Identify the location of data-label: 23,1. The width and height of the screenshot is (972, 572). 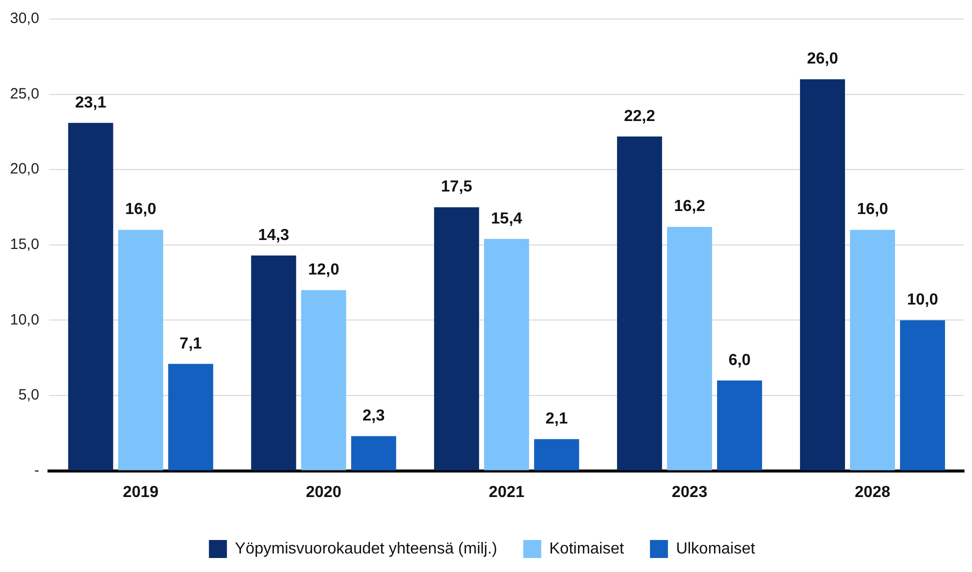
(90, 103).